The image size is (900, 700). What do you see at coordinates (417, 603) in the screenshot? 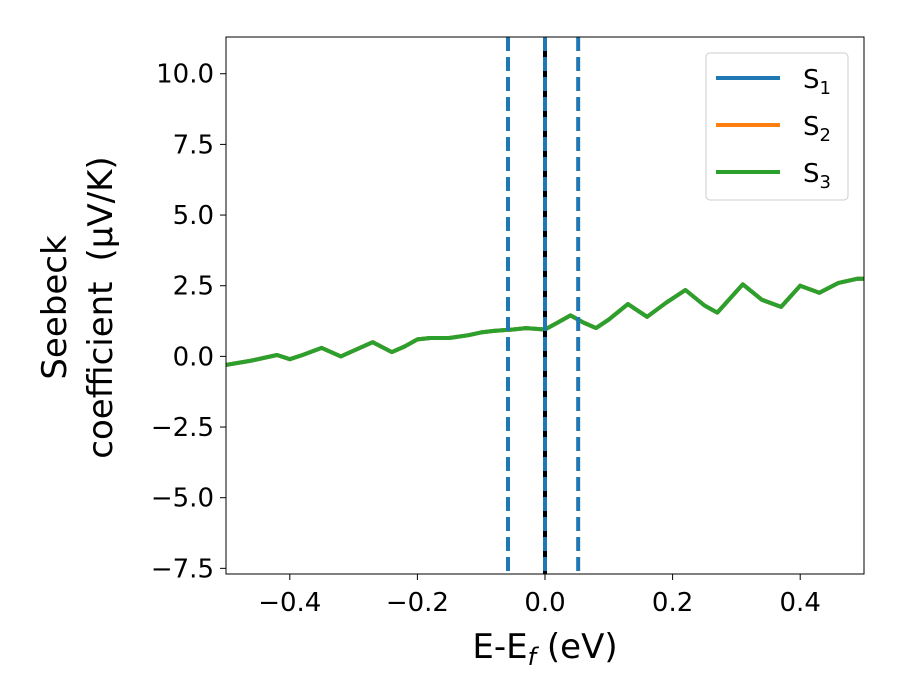
I see `x-tick-label: −0.2` at bounding box center [417, 603].